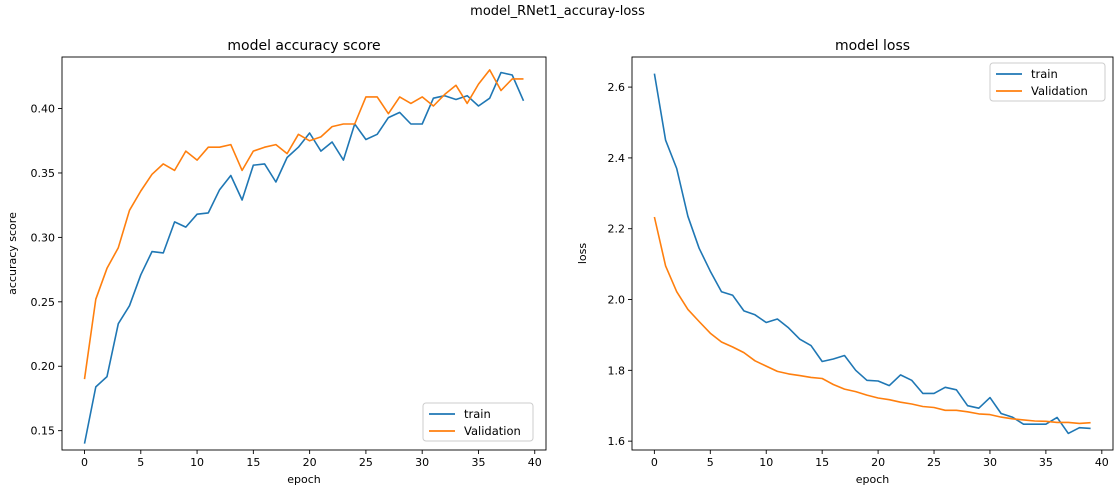  I want to click on y-tick-label: 1.6, so click(617, 441).